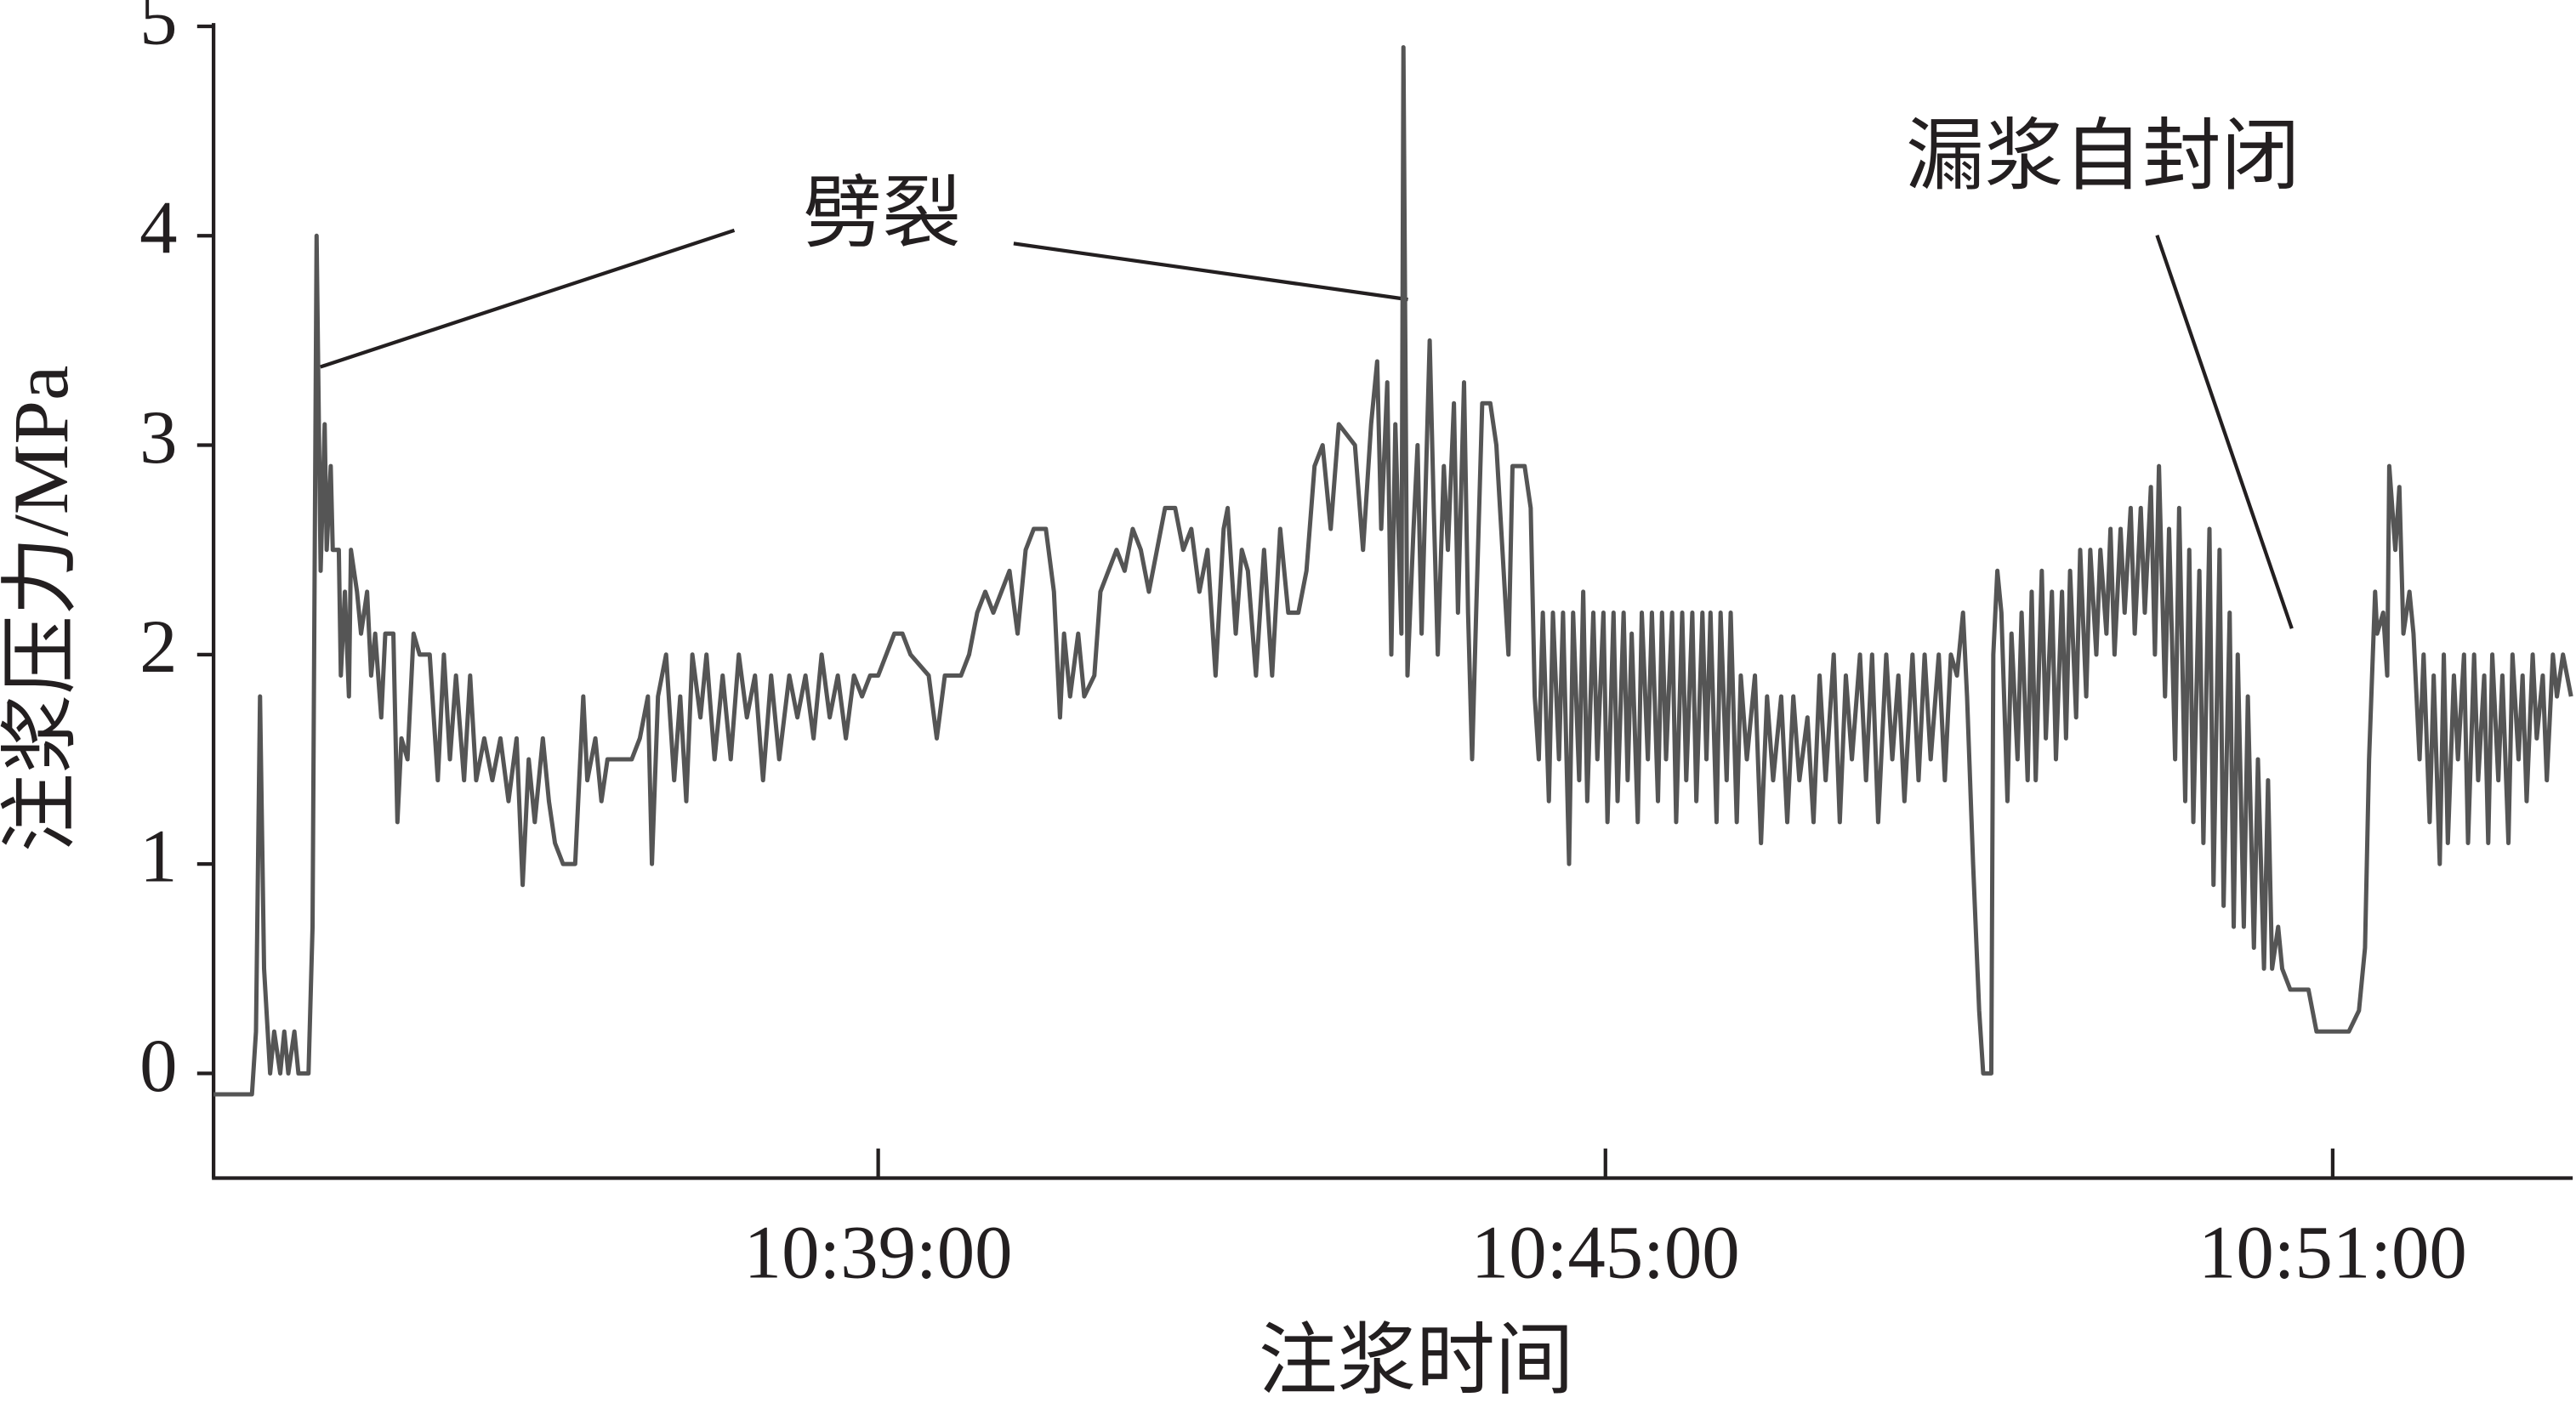 The height and width of the screenshot is (1420, 2576). What do you see at coordinates (42, 609) in the screenshot?
I see `y-axis-title: 注浆压力/MPa` at bounding box center [42, 609].